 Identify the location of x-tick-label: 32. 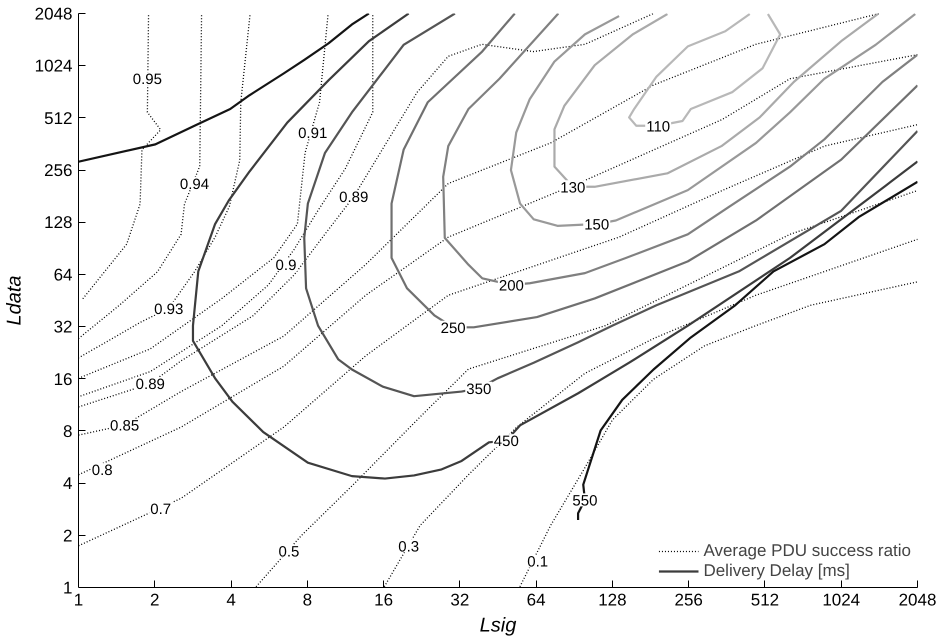
(460, 600).